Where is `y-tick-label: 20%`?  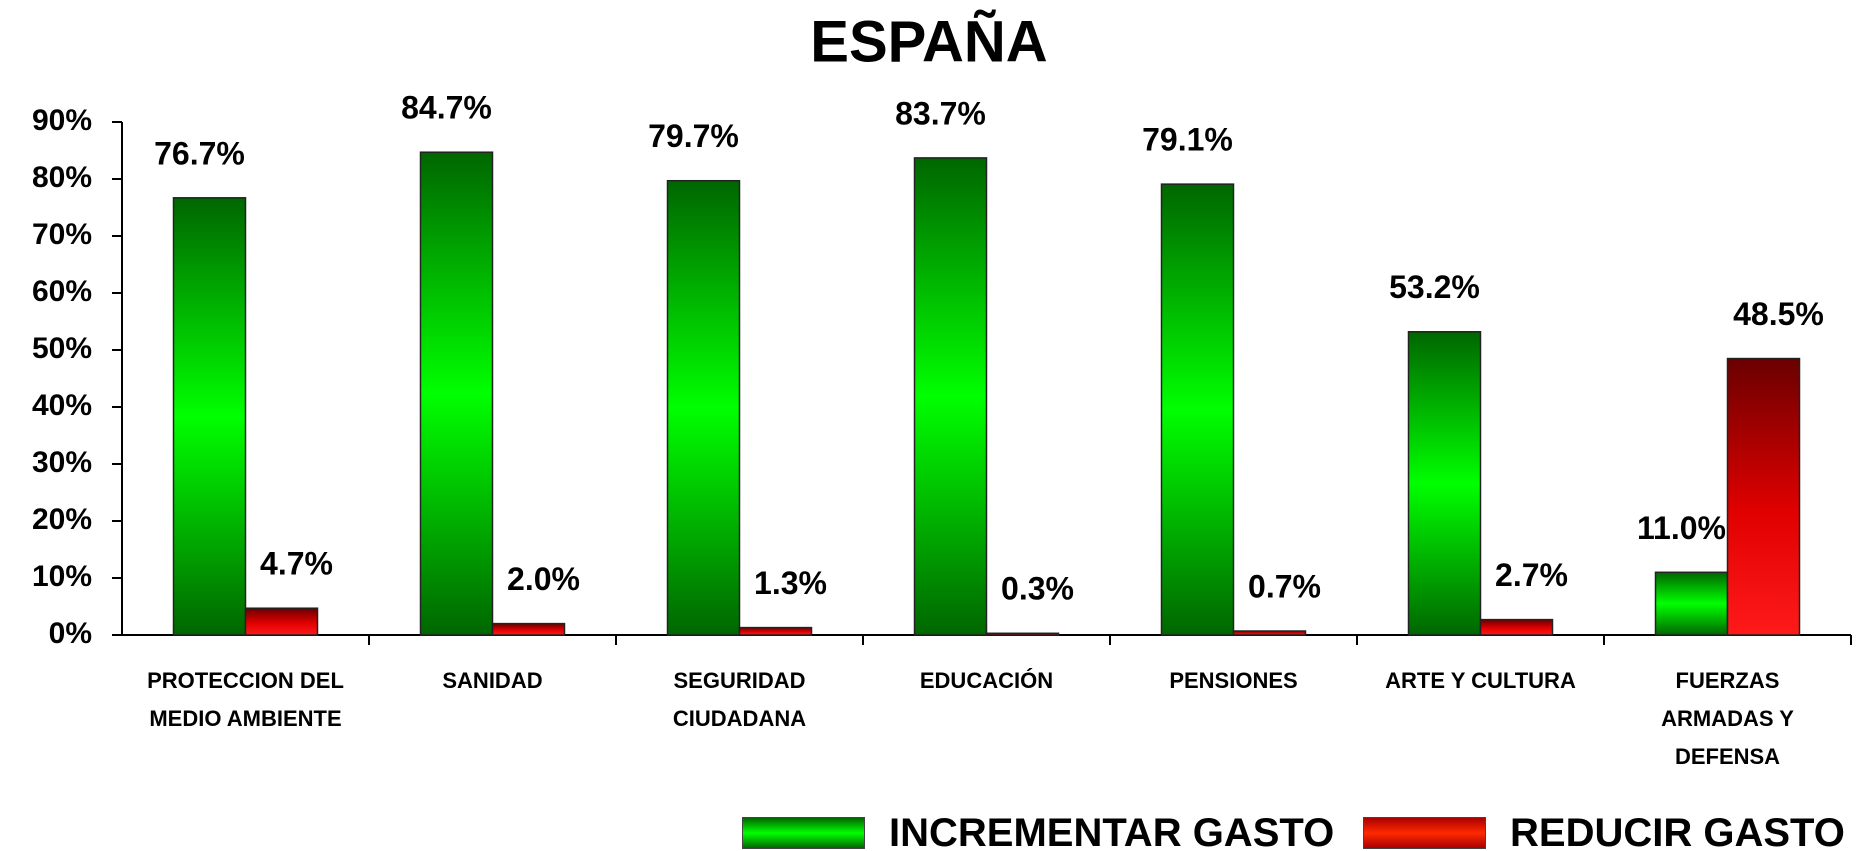 y-tick-label: 20% is located at coordinates (62, 519).